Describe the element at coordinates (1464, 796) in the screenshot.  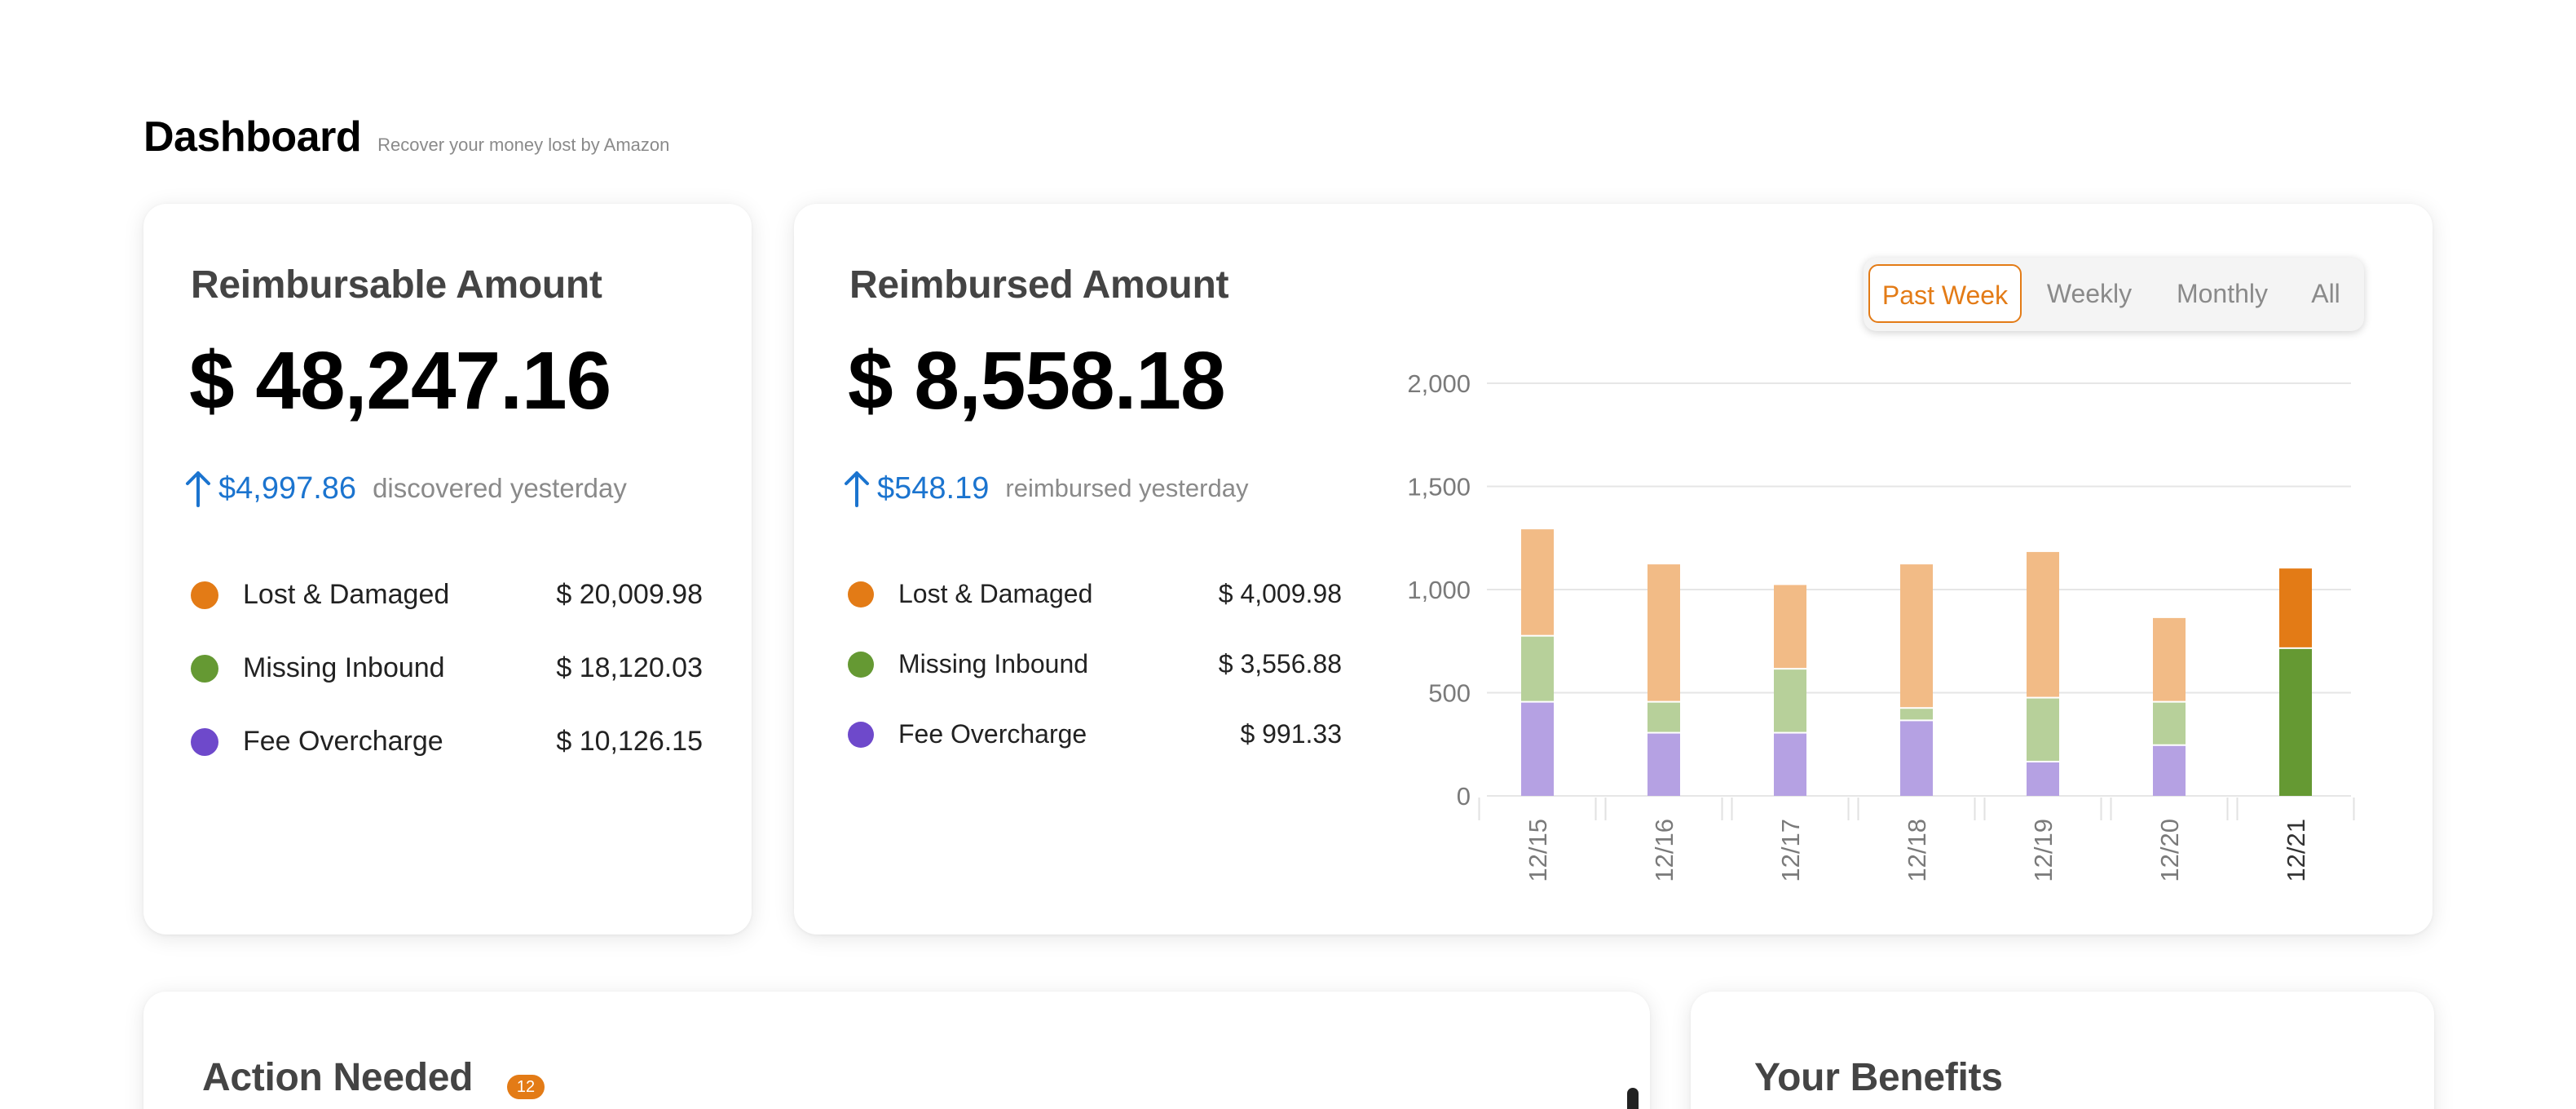
I see `y-tick-label: 0` at that location.